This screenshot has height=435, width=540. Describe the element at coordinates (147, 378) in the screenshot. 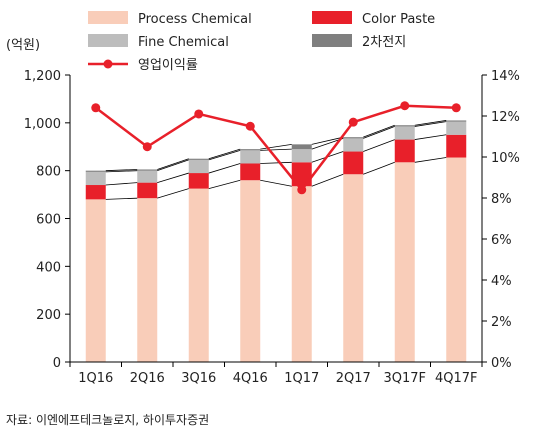

I see `x-tick-label: 2Q16` at that location.